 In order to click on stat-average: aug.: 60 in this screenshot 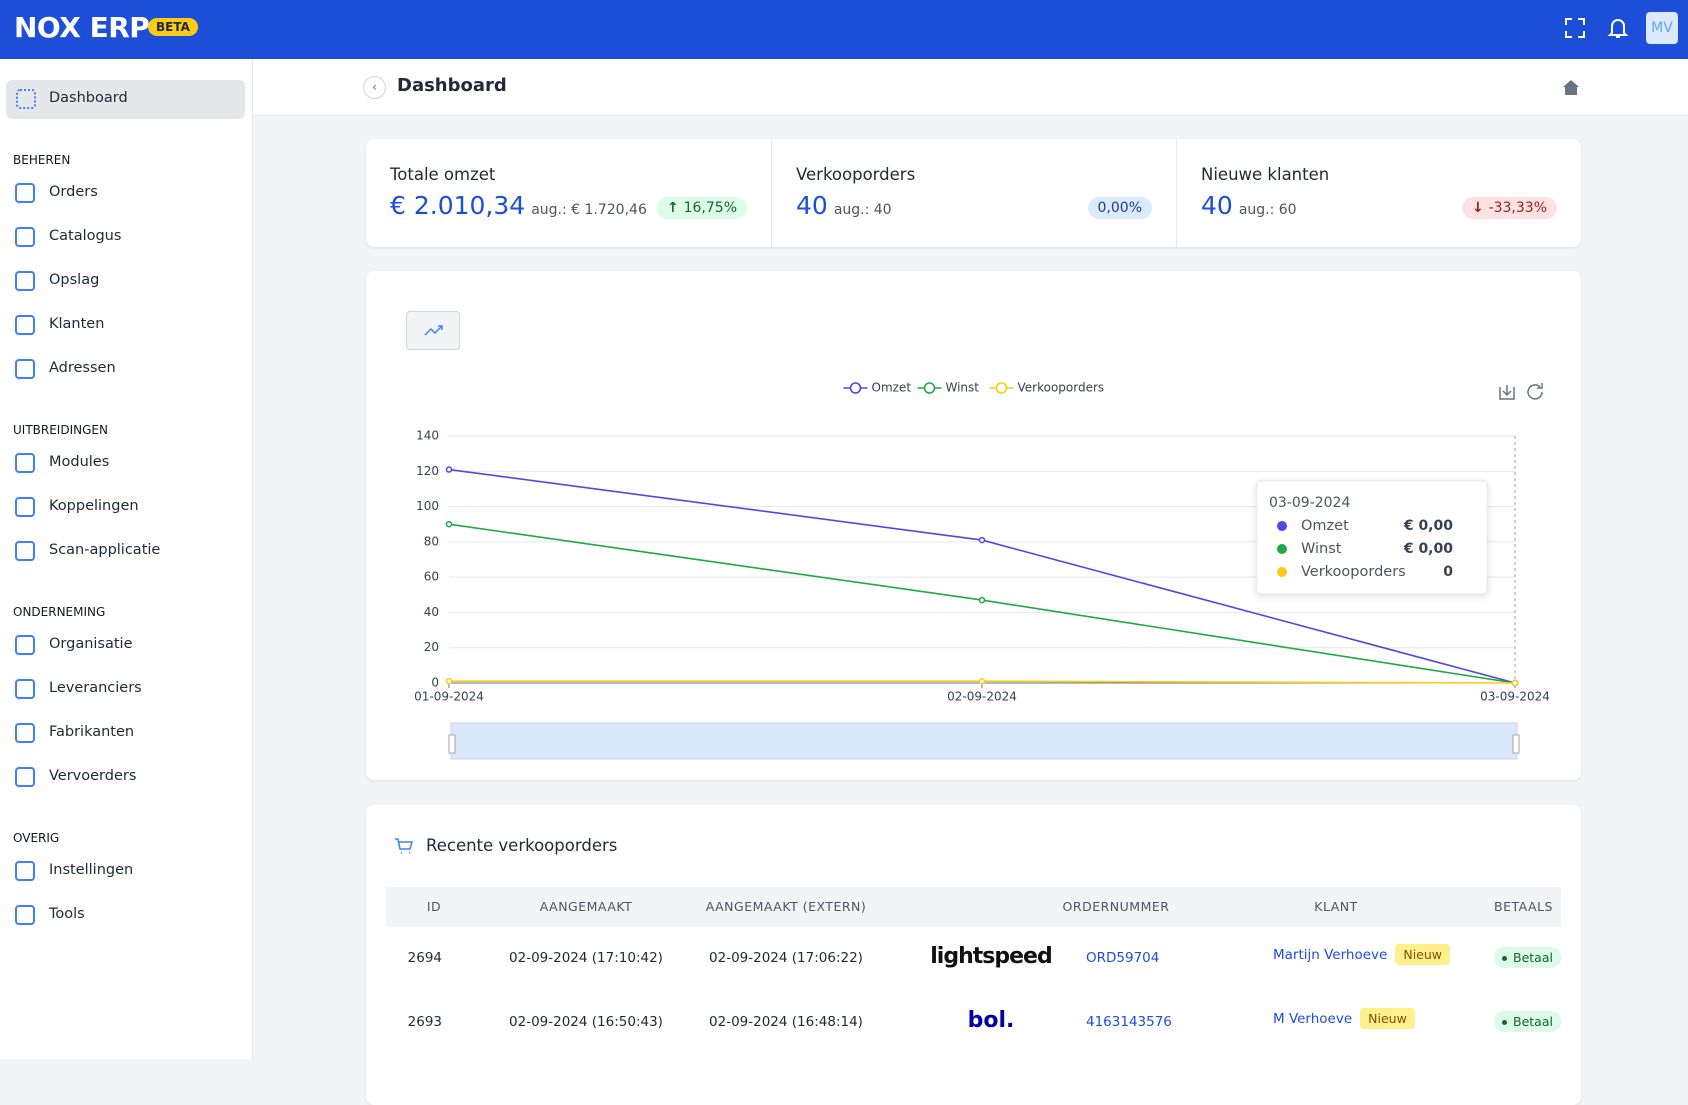, I will do `click(1268, 210)`.